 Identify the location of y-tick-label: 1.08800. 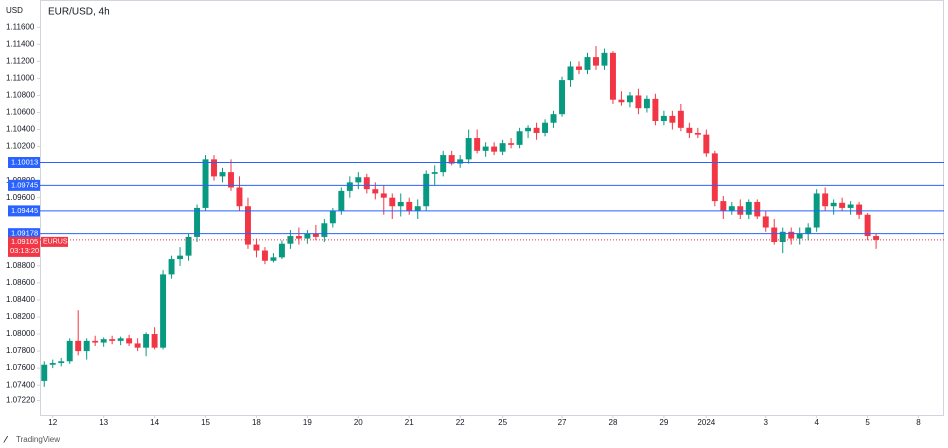
(20, 265).